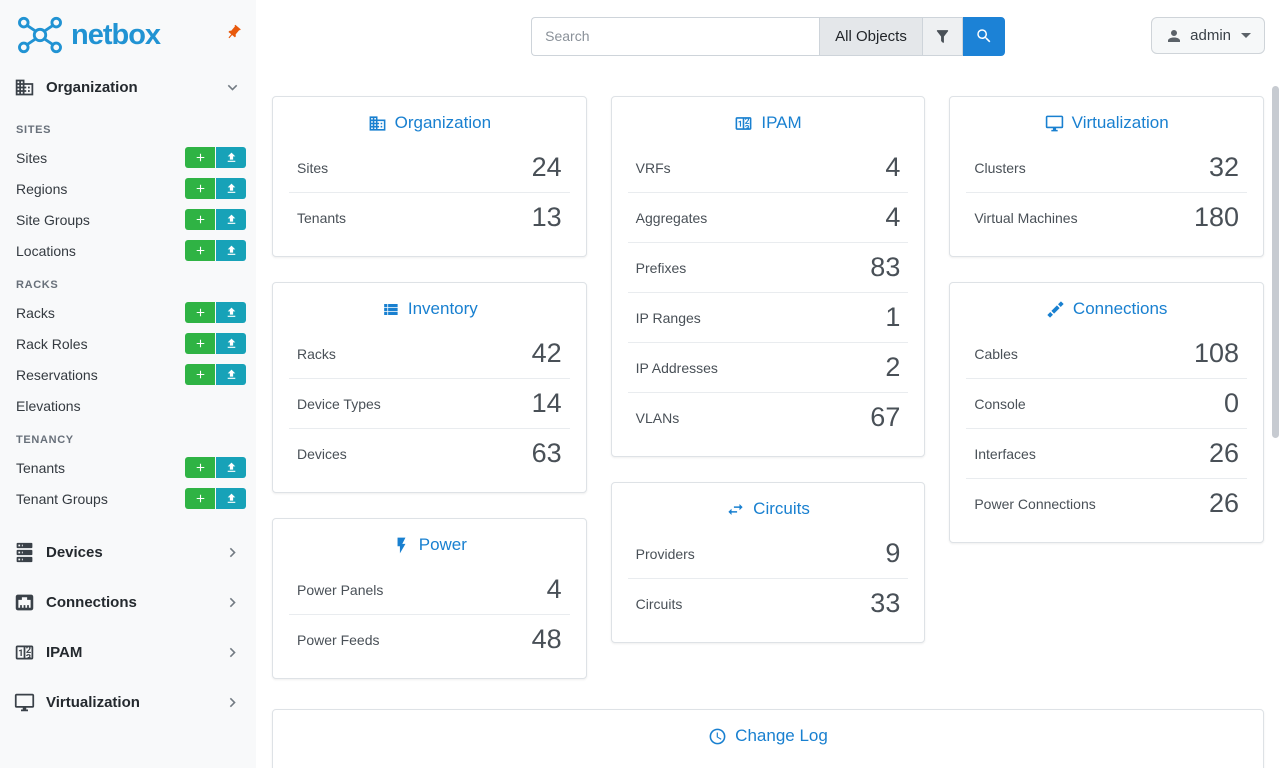 The width and height of the screenshot is (1280, 768). Describe the element at coordinates (40, 35) in the screenshot. I see `netbox-logo-icon` at that location.